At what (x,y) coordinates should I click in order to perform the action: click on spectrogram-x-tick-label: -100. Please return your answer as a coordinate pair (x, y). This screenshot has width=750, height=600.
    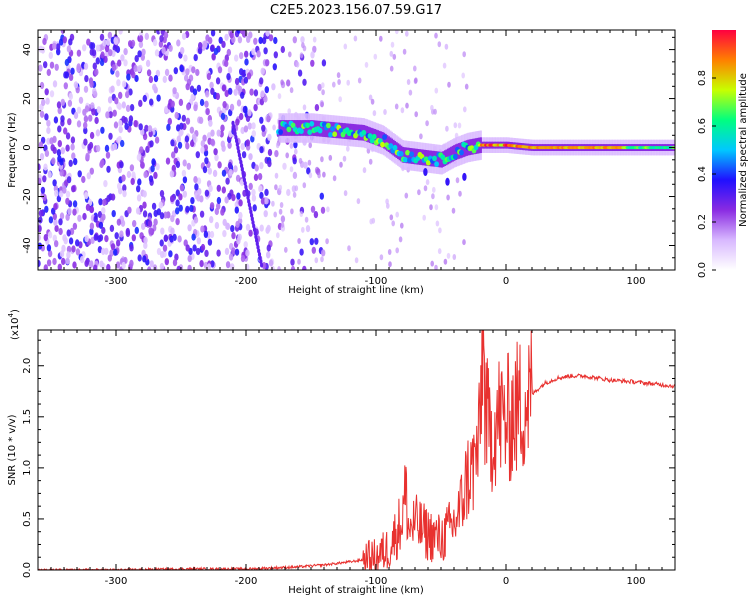
    Looking at the image, I should click on (376, 281).